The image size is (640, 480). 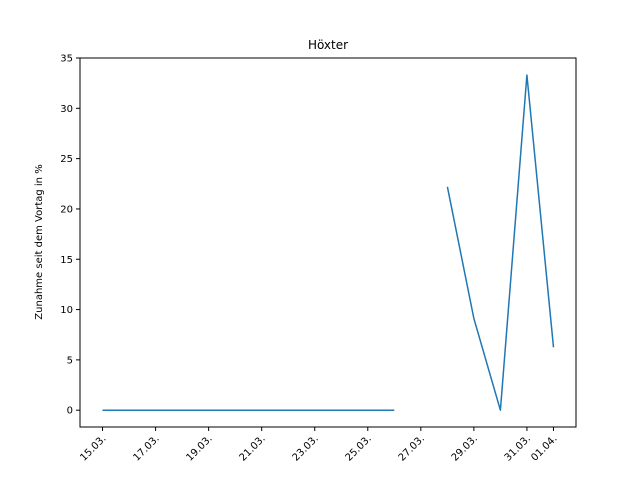 I want to click on x-tick-label: 17.03., so click(x=146, y=448).